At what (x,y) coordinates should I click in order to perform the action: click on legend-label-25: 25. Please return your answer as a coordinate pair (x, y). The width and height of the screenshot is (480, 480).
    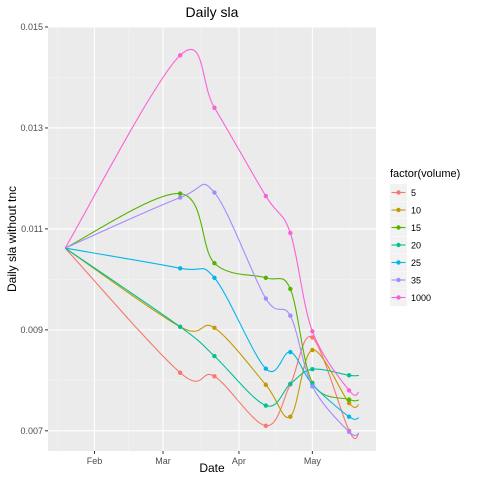
    Looking at the image, I should click on (416, 263).